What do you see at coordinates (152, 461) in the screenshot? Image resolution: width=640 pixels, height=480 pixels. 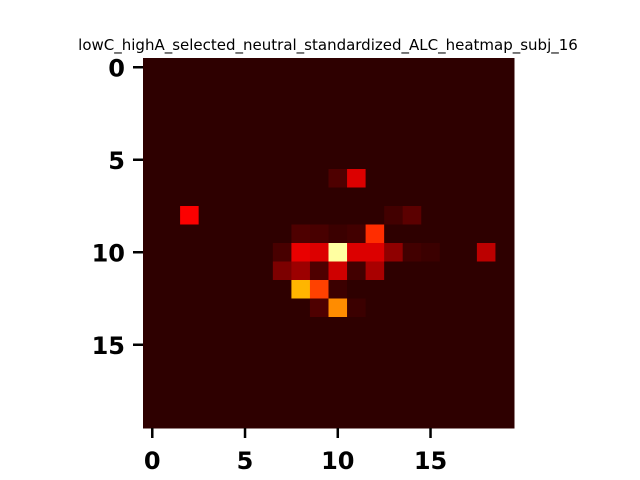 I see `x-tick-label: 0` at bounding box center [152, 461].